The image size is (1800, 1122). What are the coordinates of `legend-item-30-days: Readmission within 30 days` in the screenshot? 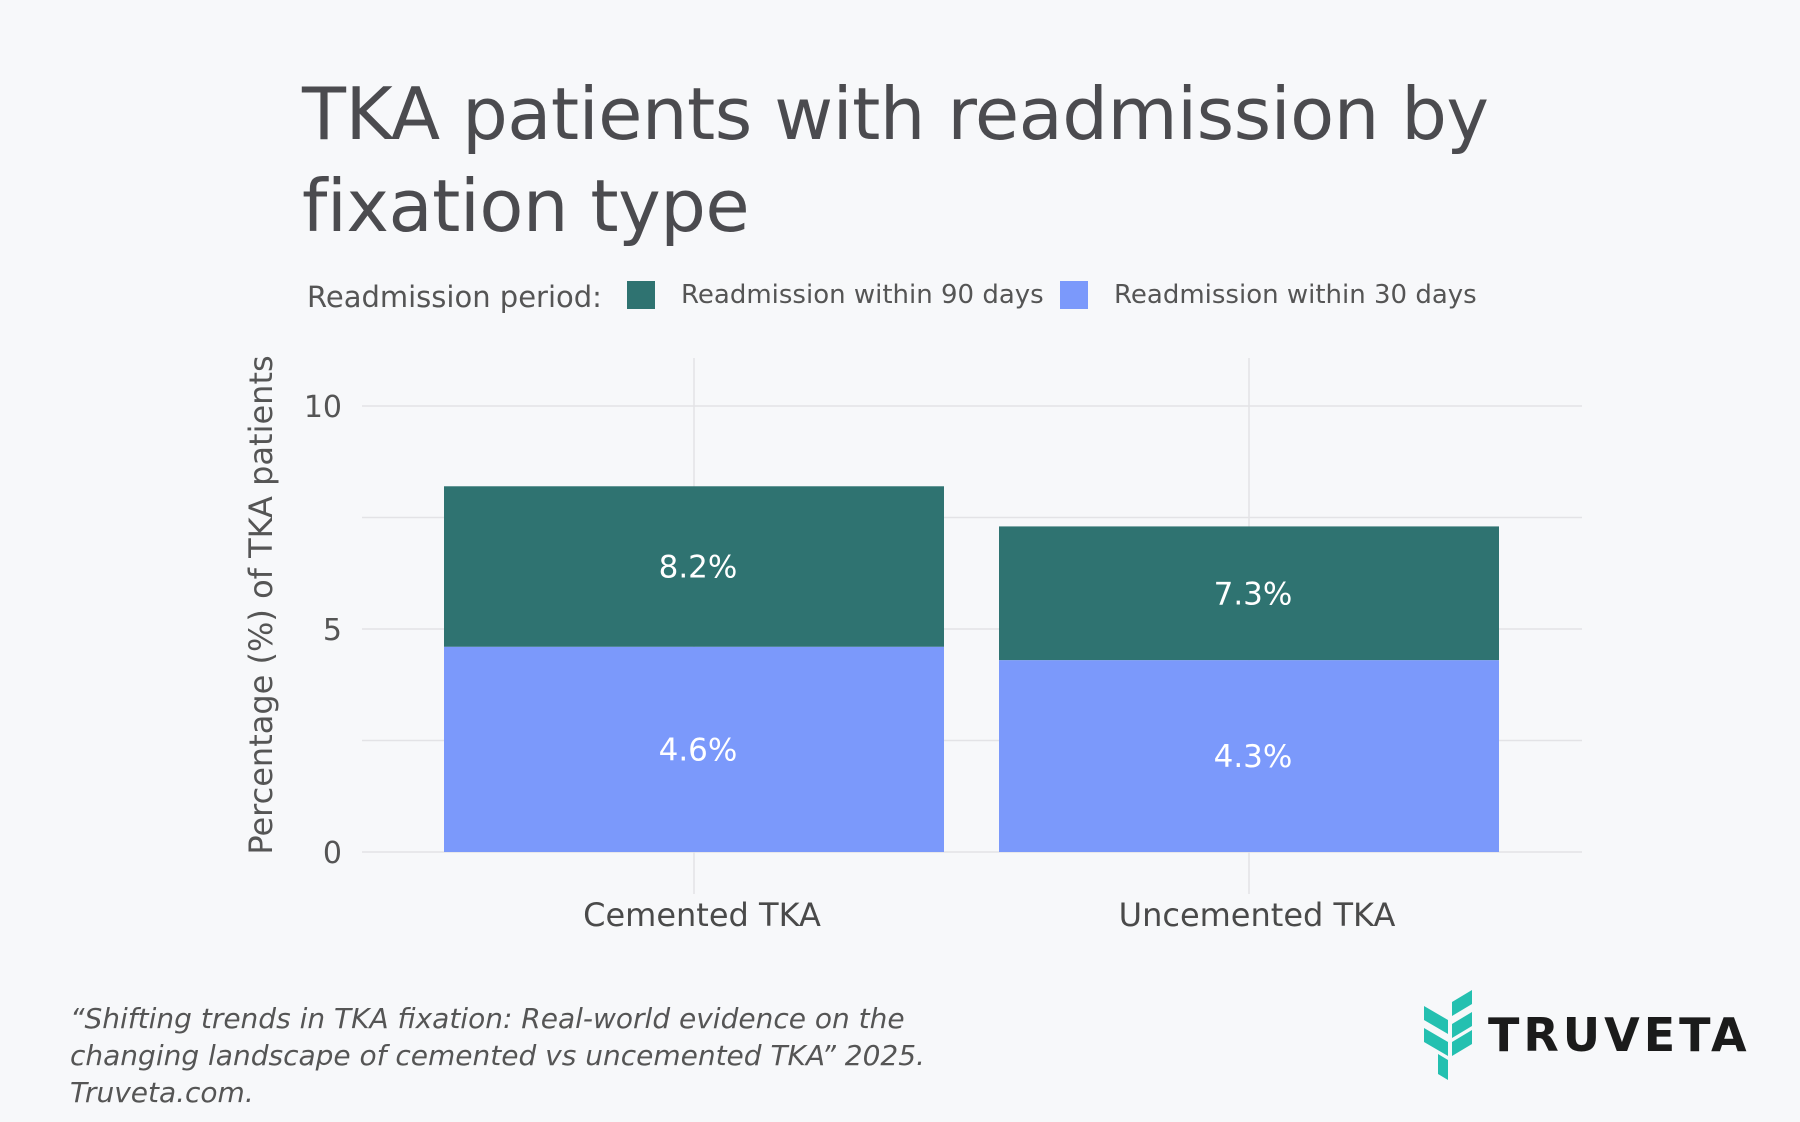 It's located at (1268, 295).